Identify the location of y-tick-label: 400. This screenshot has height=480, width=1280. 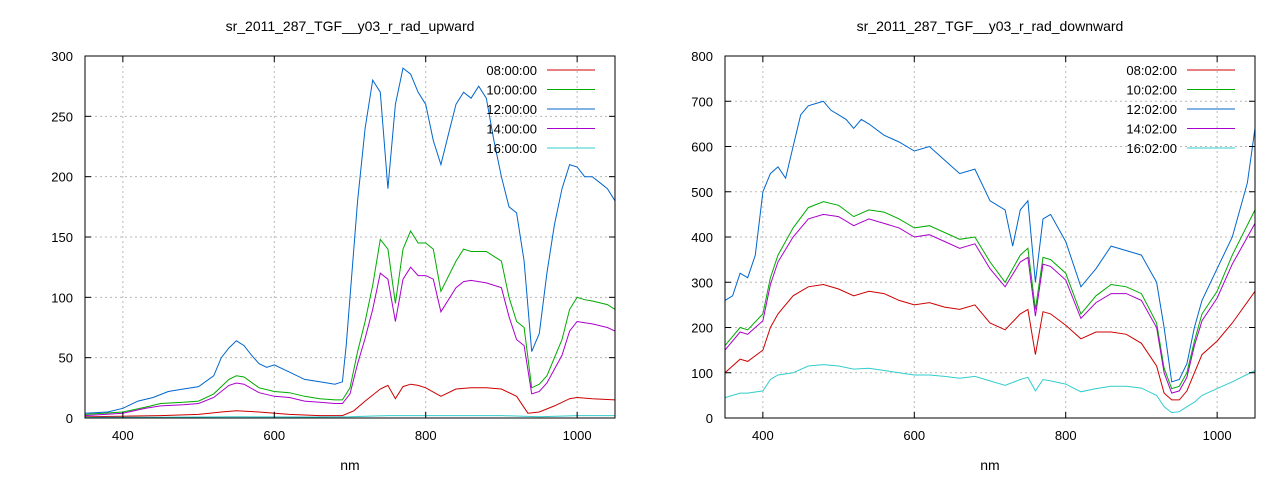
(702, 237).